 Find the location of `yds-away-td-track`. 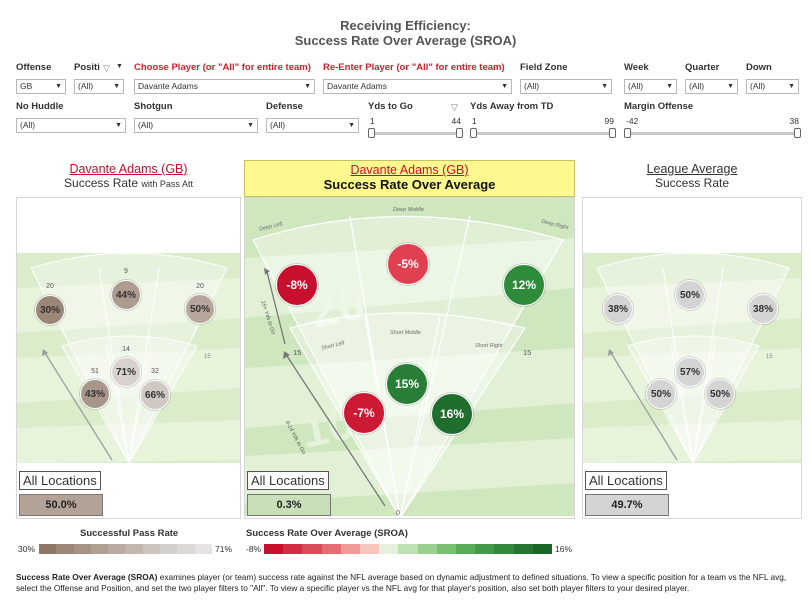

yds-away-td-track is located at coordinates (543, 133).